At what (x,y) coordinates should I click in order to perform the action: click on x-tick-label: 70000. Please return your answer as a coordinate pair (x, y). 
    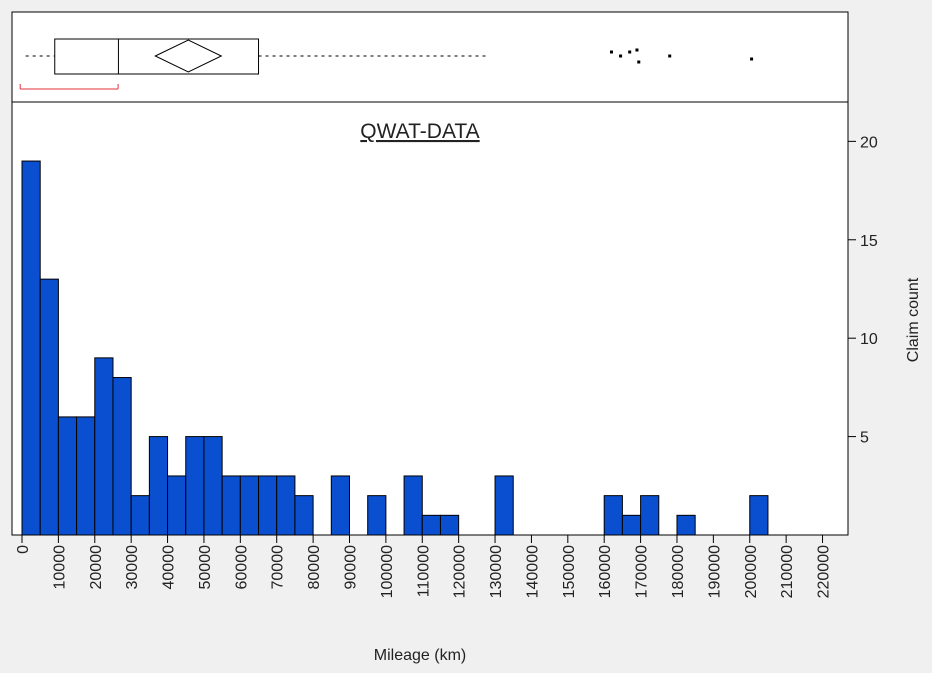
    Looking at the image, I should click on (278, 567).